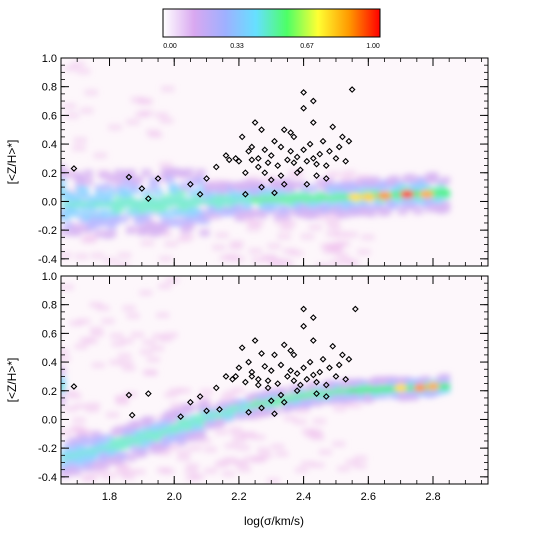 The image size is (545, 545). I want to click on panel-bottom-xlabel: log(σ/km/s), so click(274, 521).